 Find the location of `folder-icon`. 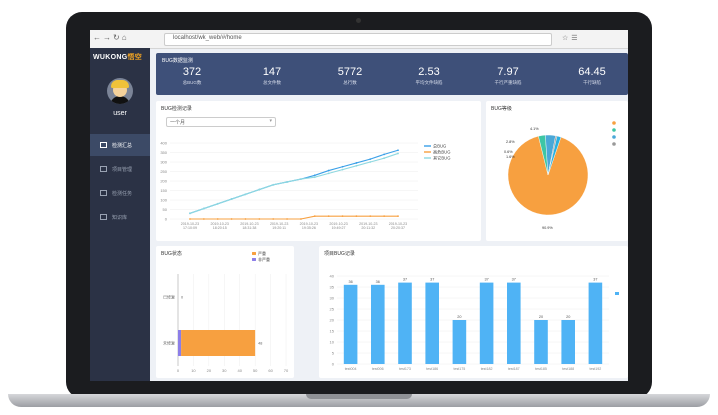

folder-icon is located at coordinates (103, 169).